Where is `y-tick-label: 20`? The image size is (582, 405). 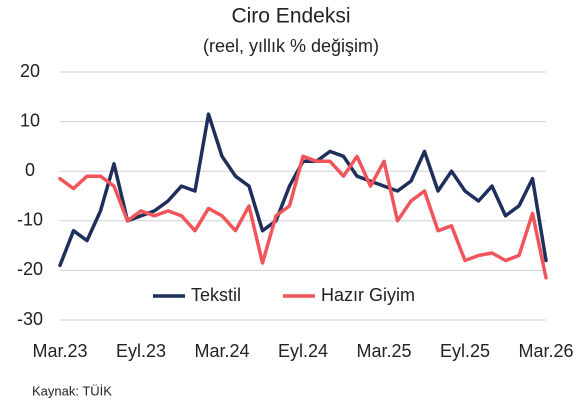 y-tick-label: 20 is located at coordinates (30, 71).